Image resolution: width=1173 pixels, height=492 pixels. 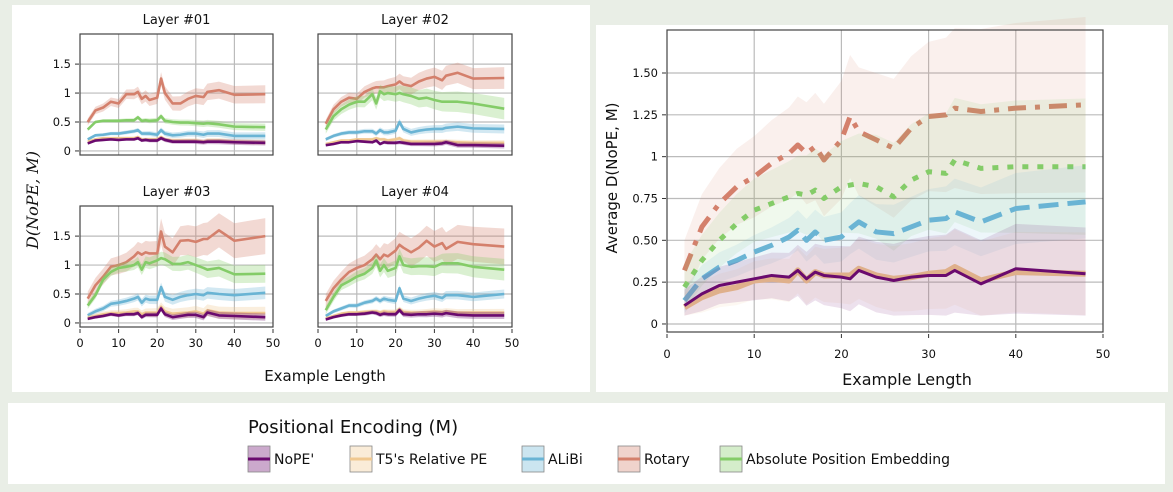 I want to click on band-absolute, so click(x=885, y=204).